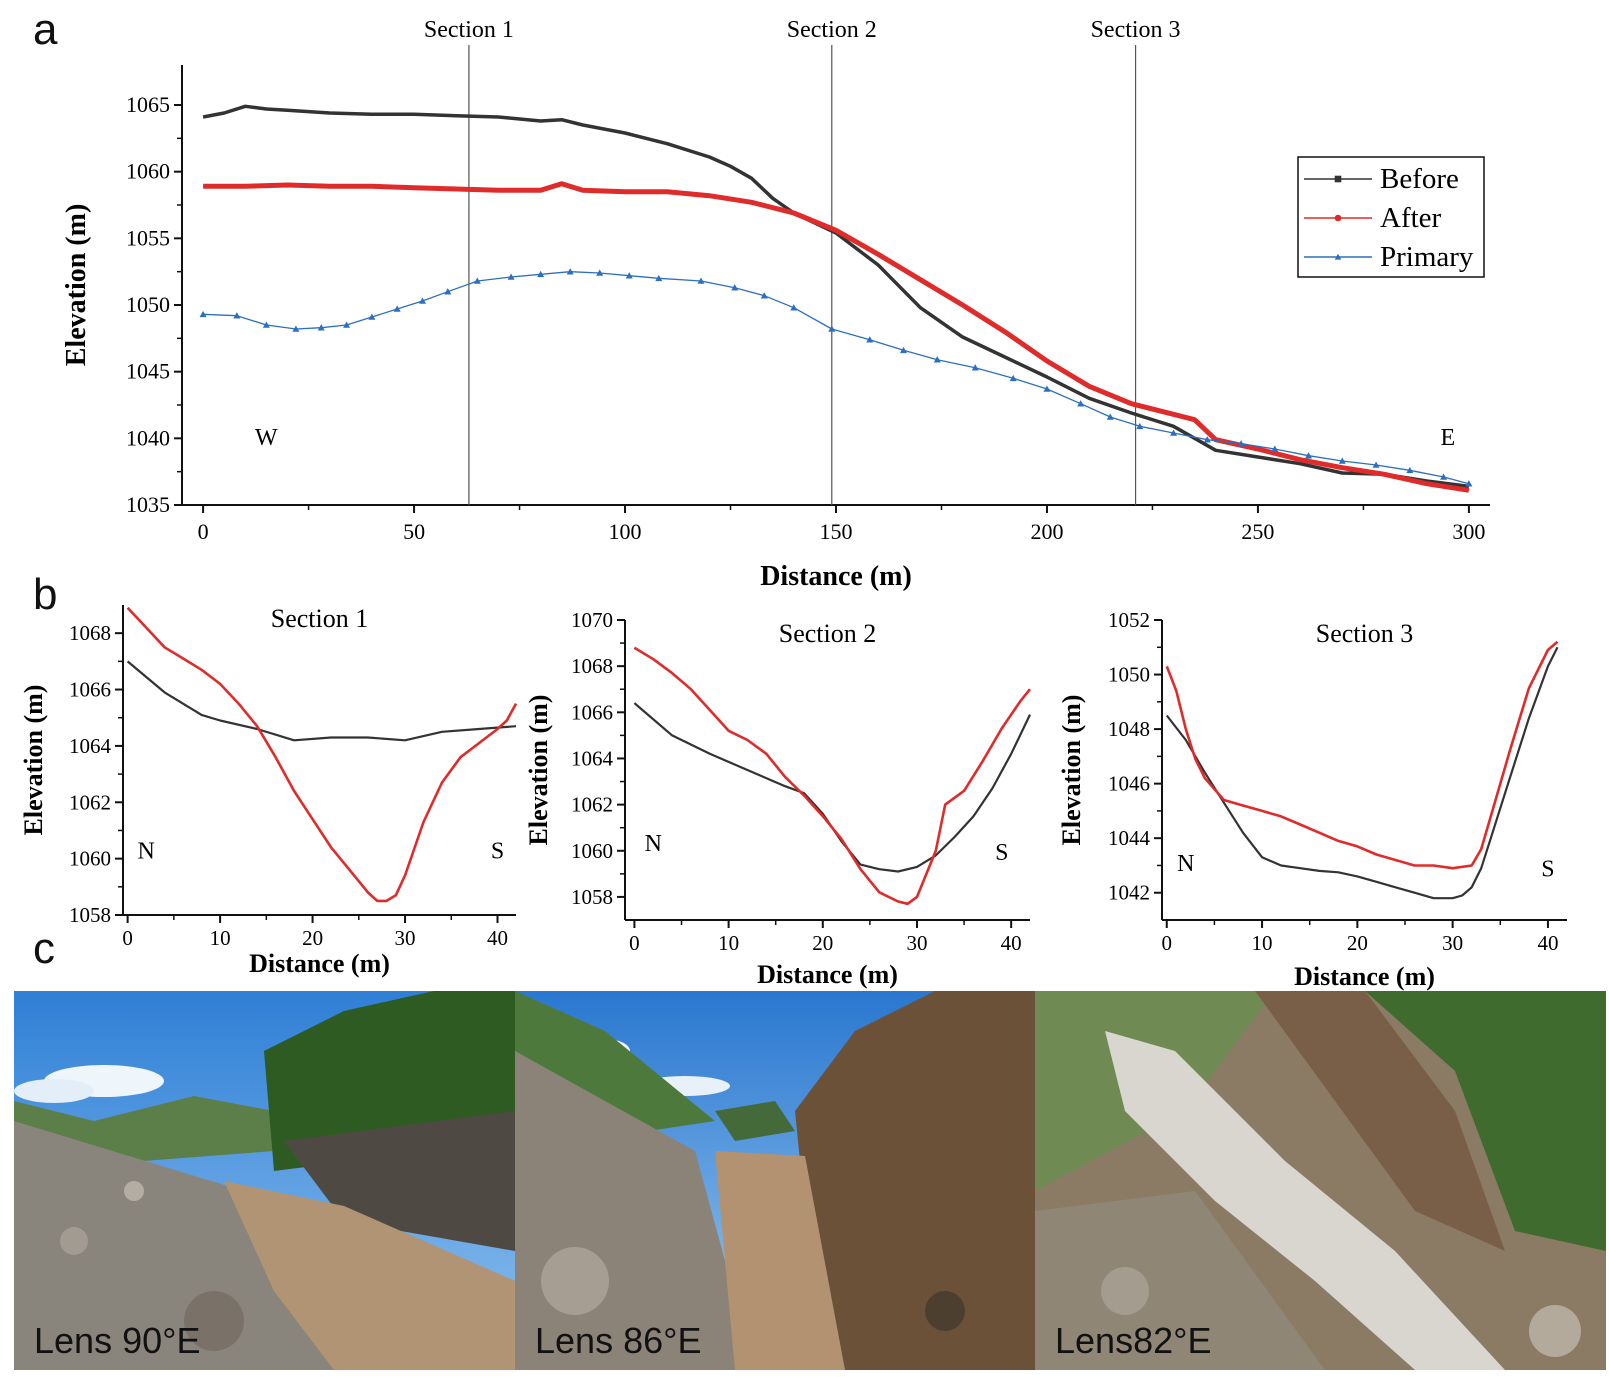 The image size is (1609, 1377). What do you see at coordinates (45, 594) in the screenshot?
I see `panel-label-b: b` at bounding box center [45, 594].